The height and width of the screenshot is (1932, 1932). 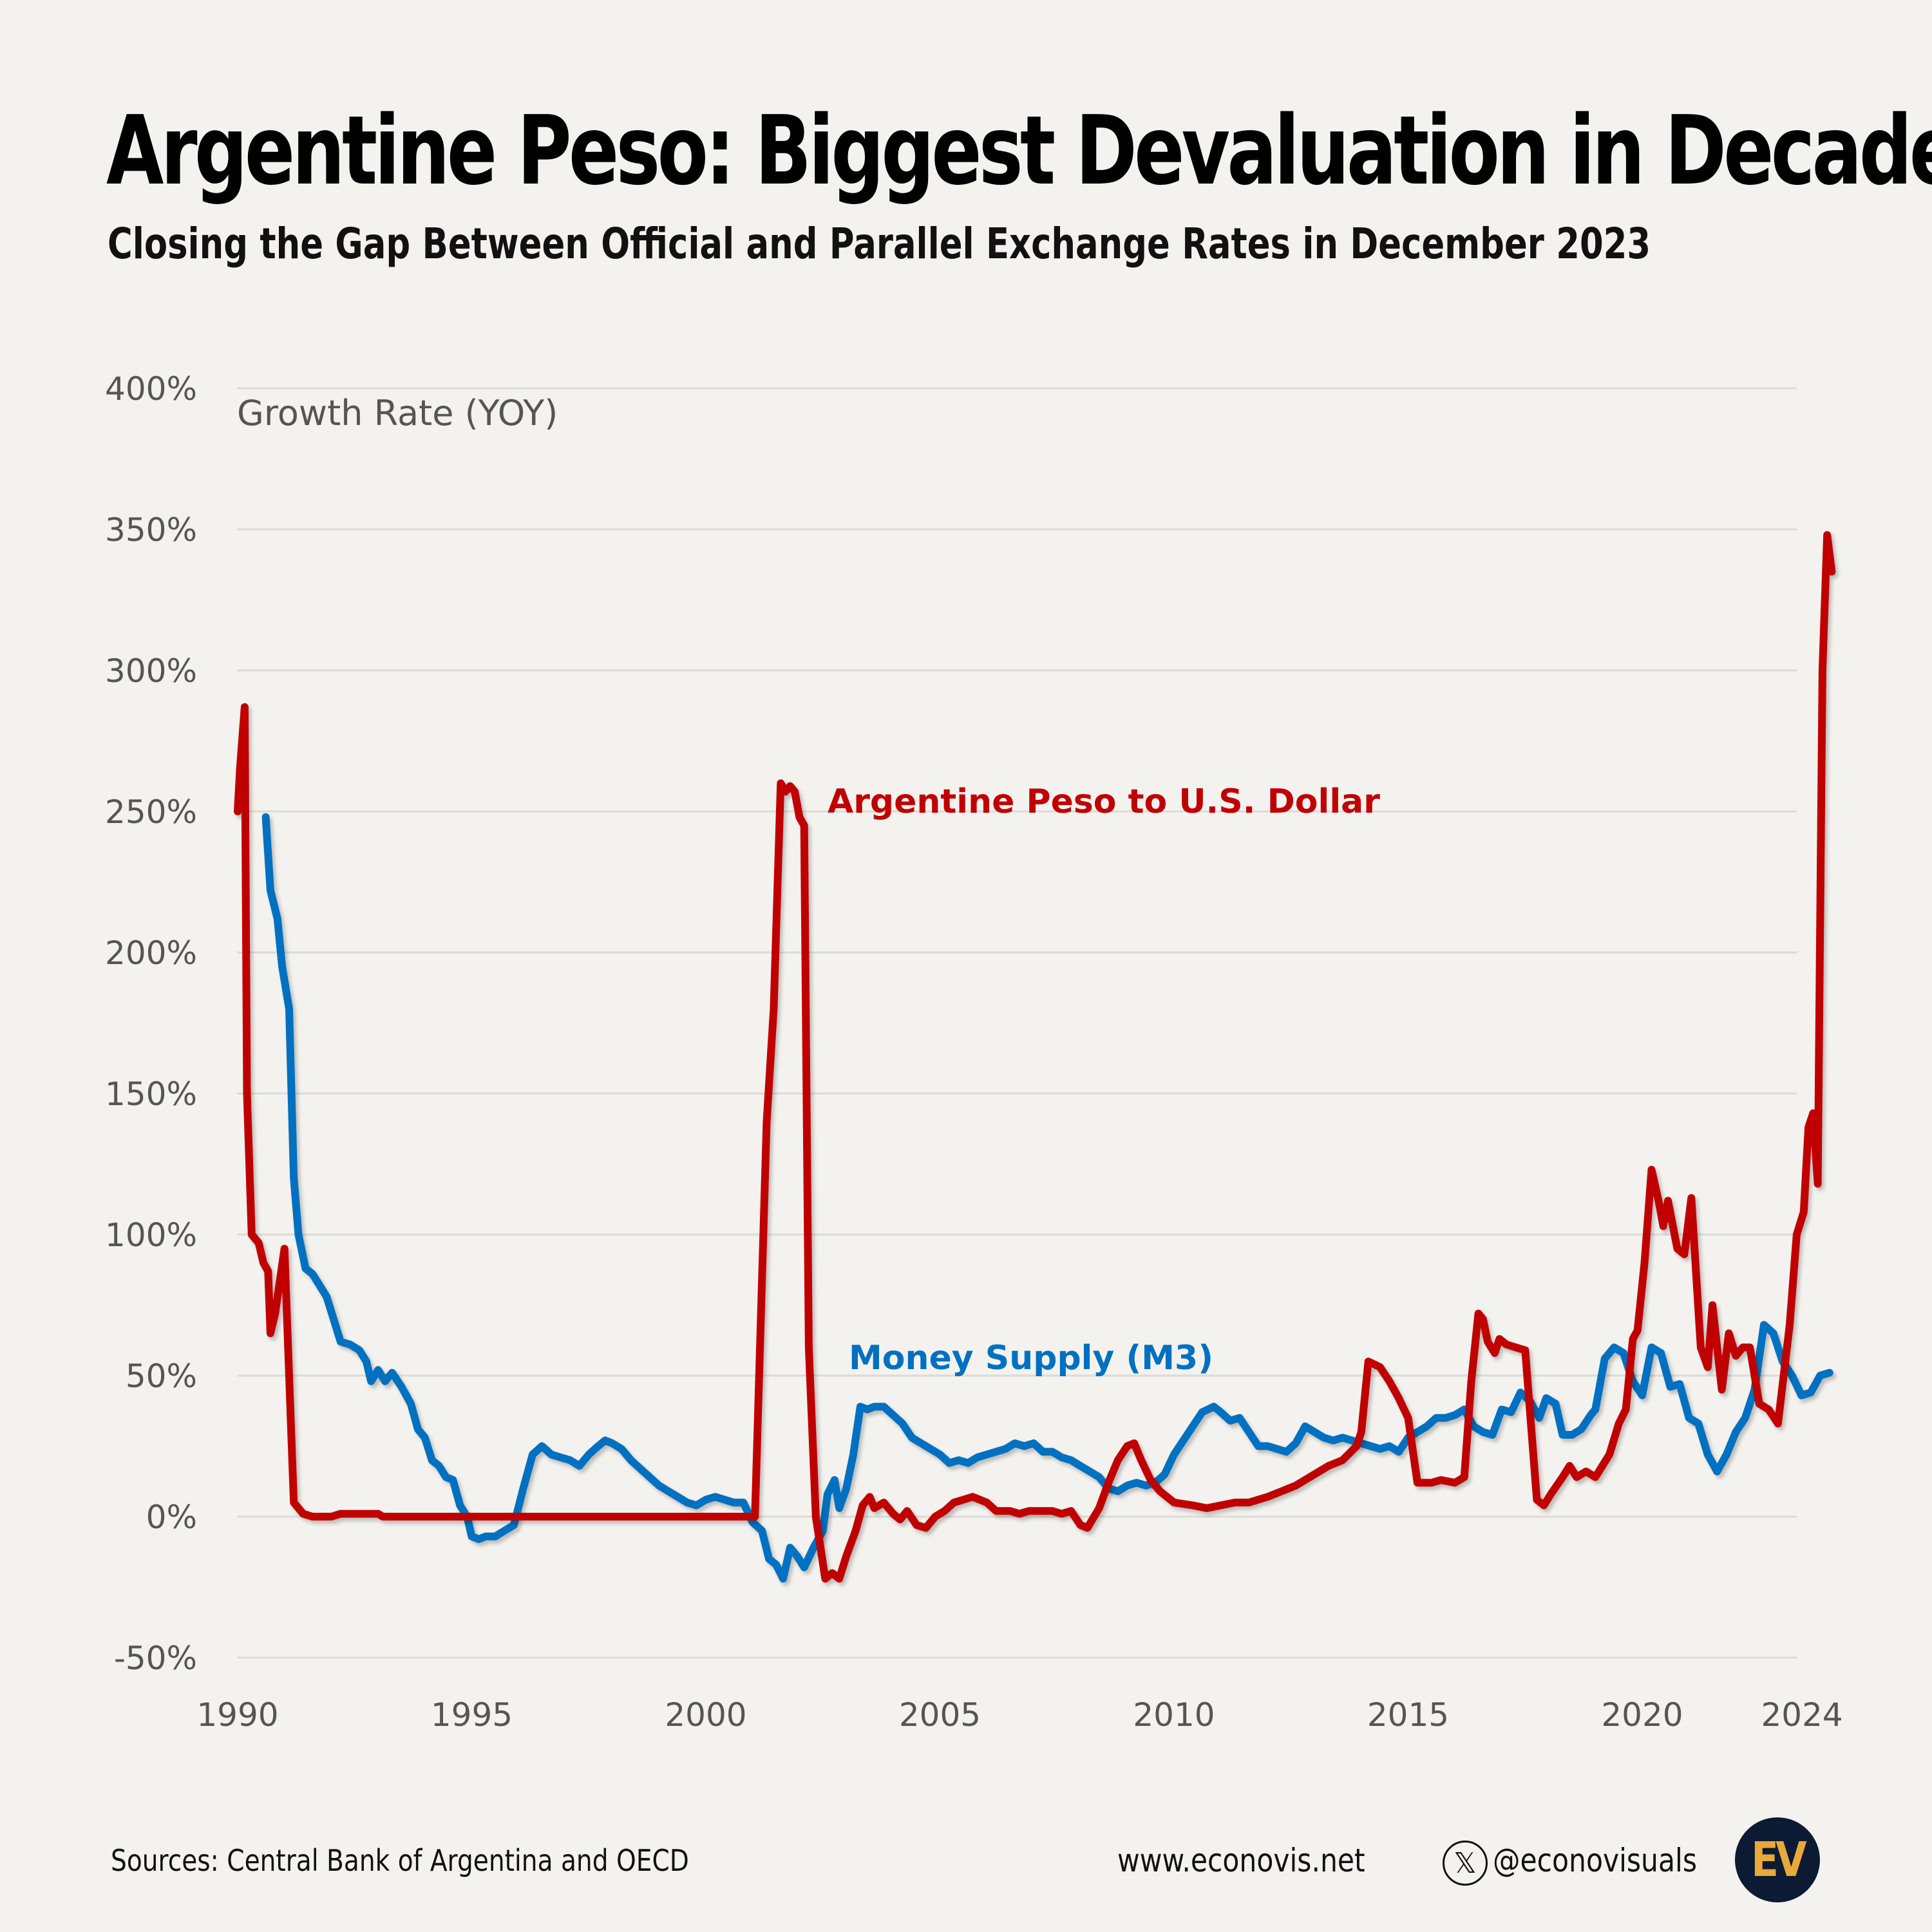 I want to click on y-tick-label: -50%, so click(x=155, y=1659).